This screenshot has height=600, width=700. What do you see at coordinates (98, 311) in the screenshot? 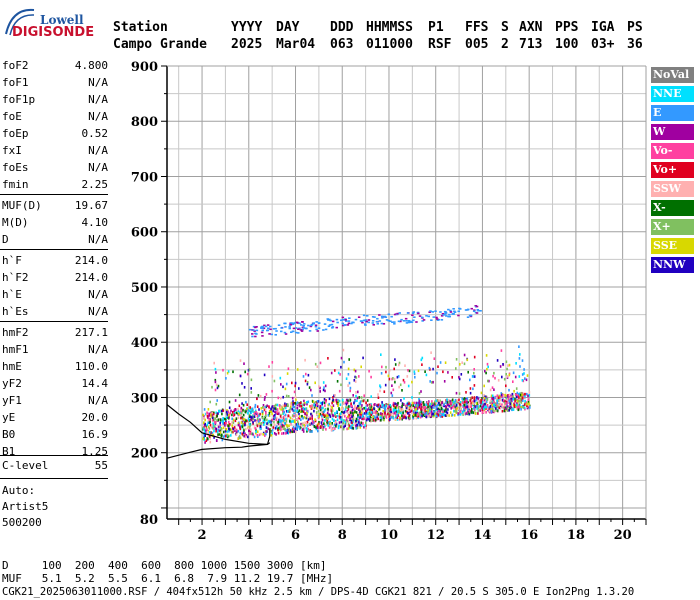
I see `param-value: N/A` at bounding box center [98, 311].